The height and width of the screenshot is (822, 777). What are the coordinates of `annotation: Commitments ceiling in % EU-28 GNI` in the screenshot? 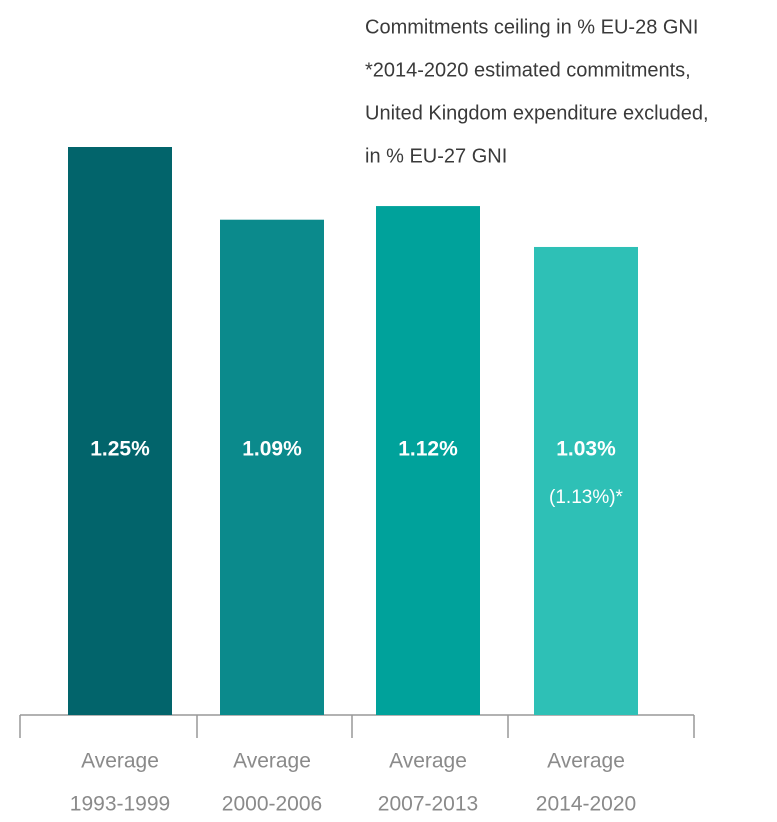 It's located at (531, 27).